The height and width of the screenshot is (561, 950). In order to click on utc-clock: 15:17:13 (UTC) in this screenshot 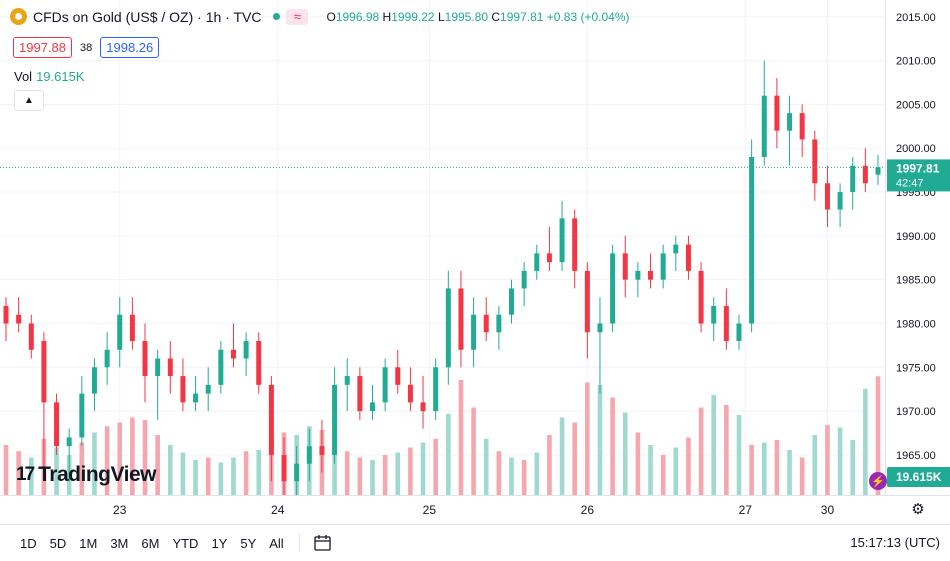, I will do `click(895, 542)`.